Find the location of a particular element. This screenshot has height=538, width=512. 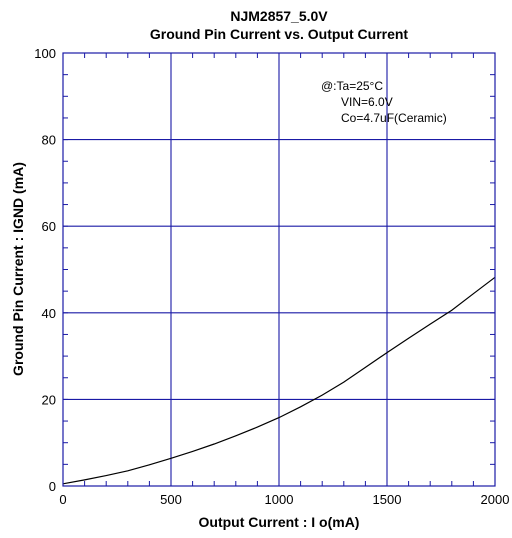

y-tick-label: 80 is located at coordinates (49, 140).